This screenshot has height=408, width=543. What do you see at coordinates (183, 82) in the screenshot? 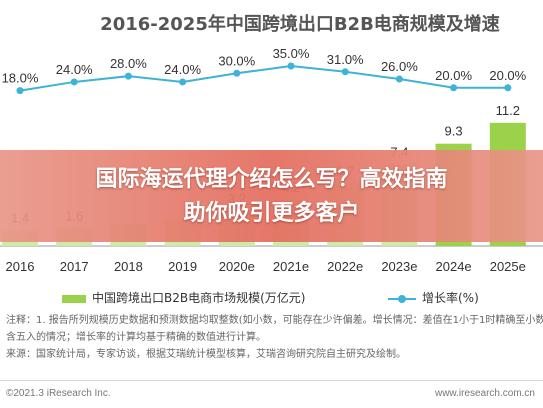
I see `growth-point-2019` at bounding box center [183, 82].